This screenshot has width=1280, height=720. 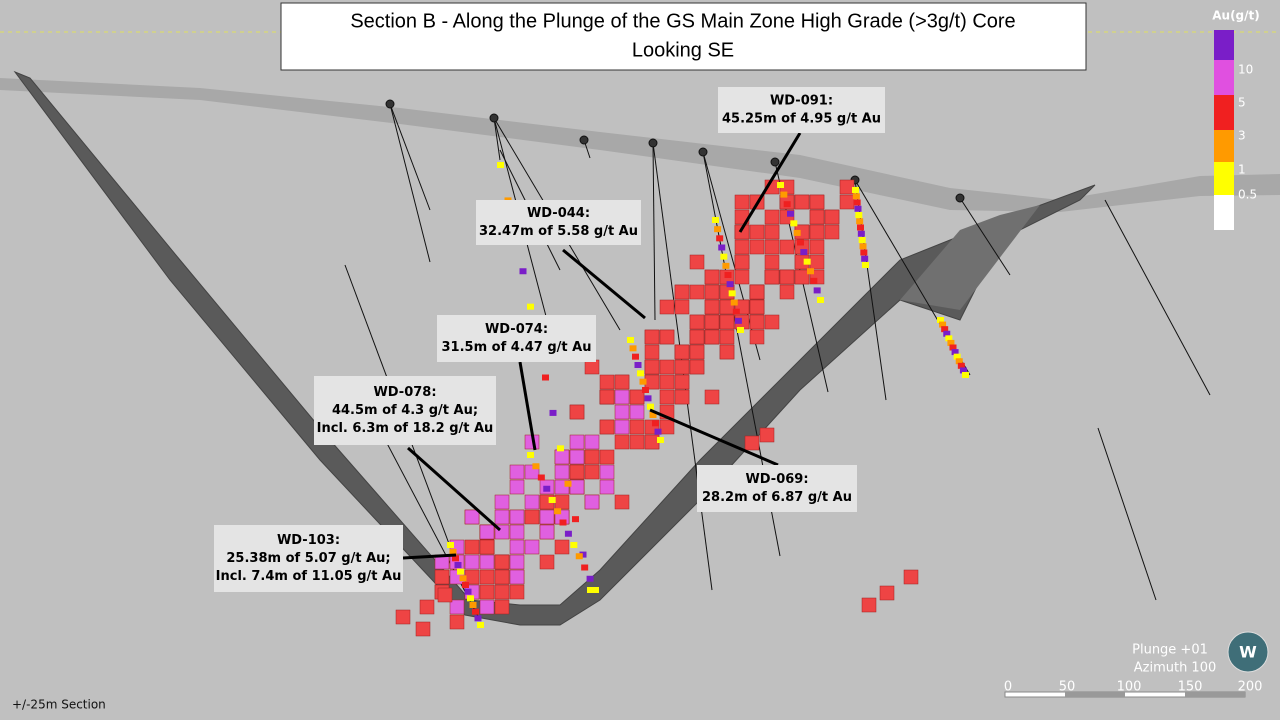 I want to click on callout-text: Incl. 7.4m of 11.05 g/t Au, so click(x=309, y=576).